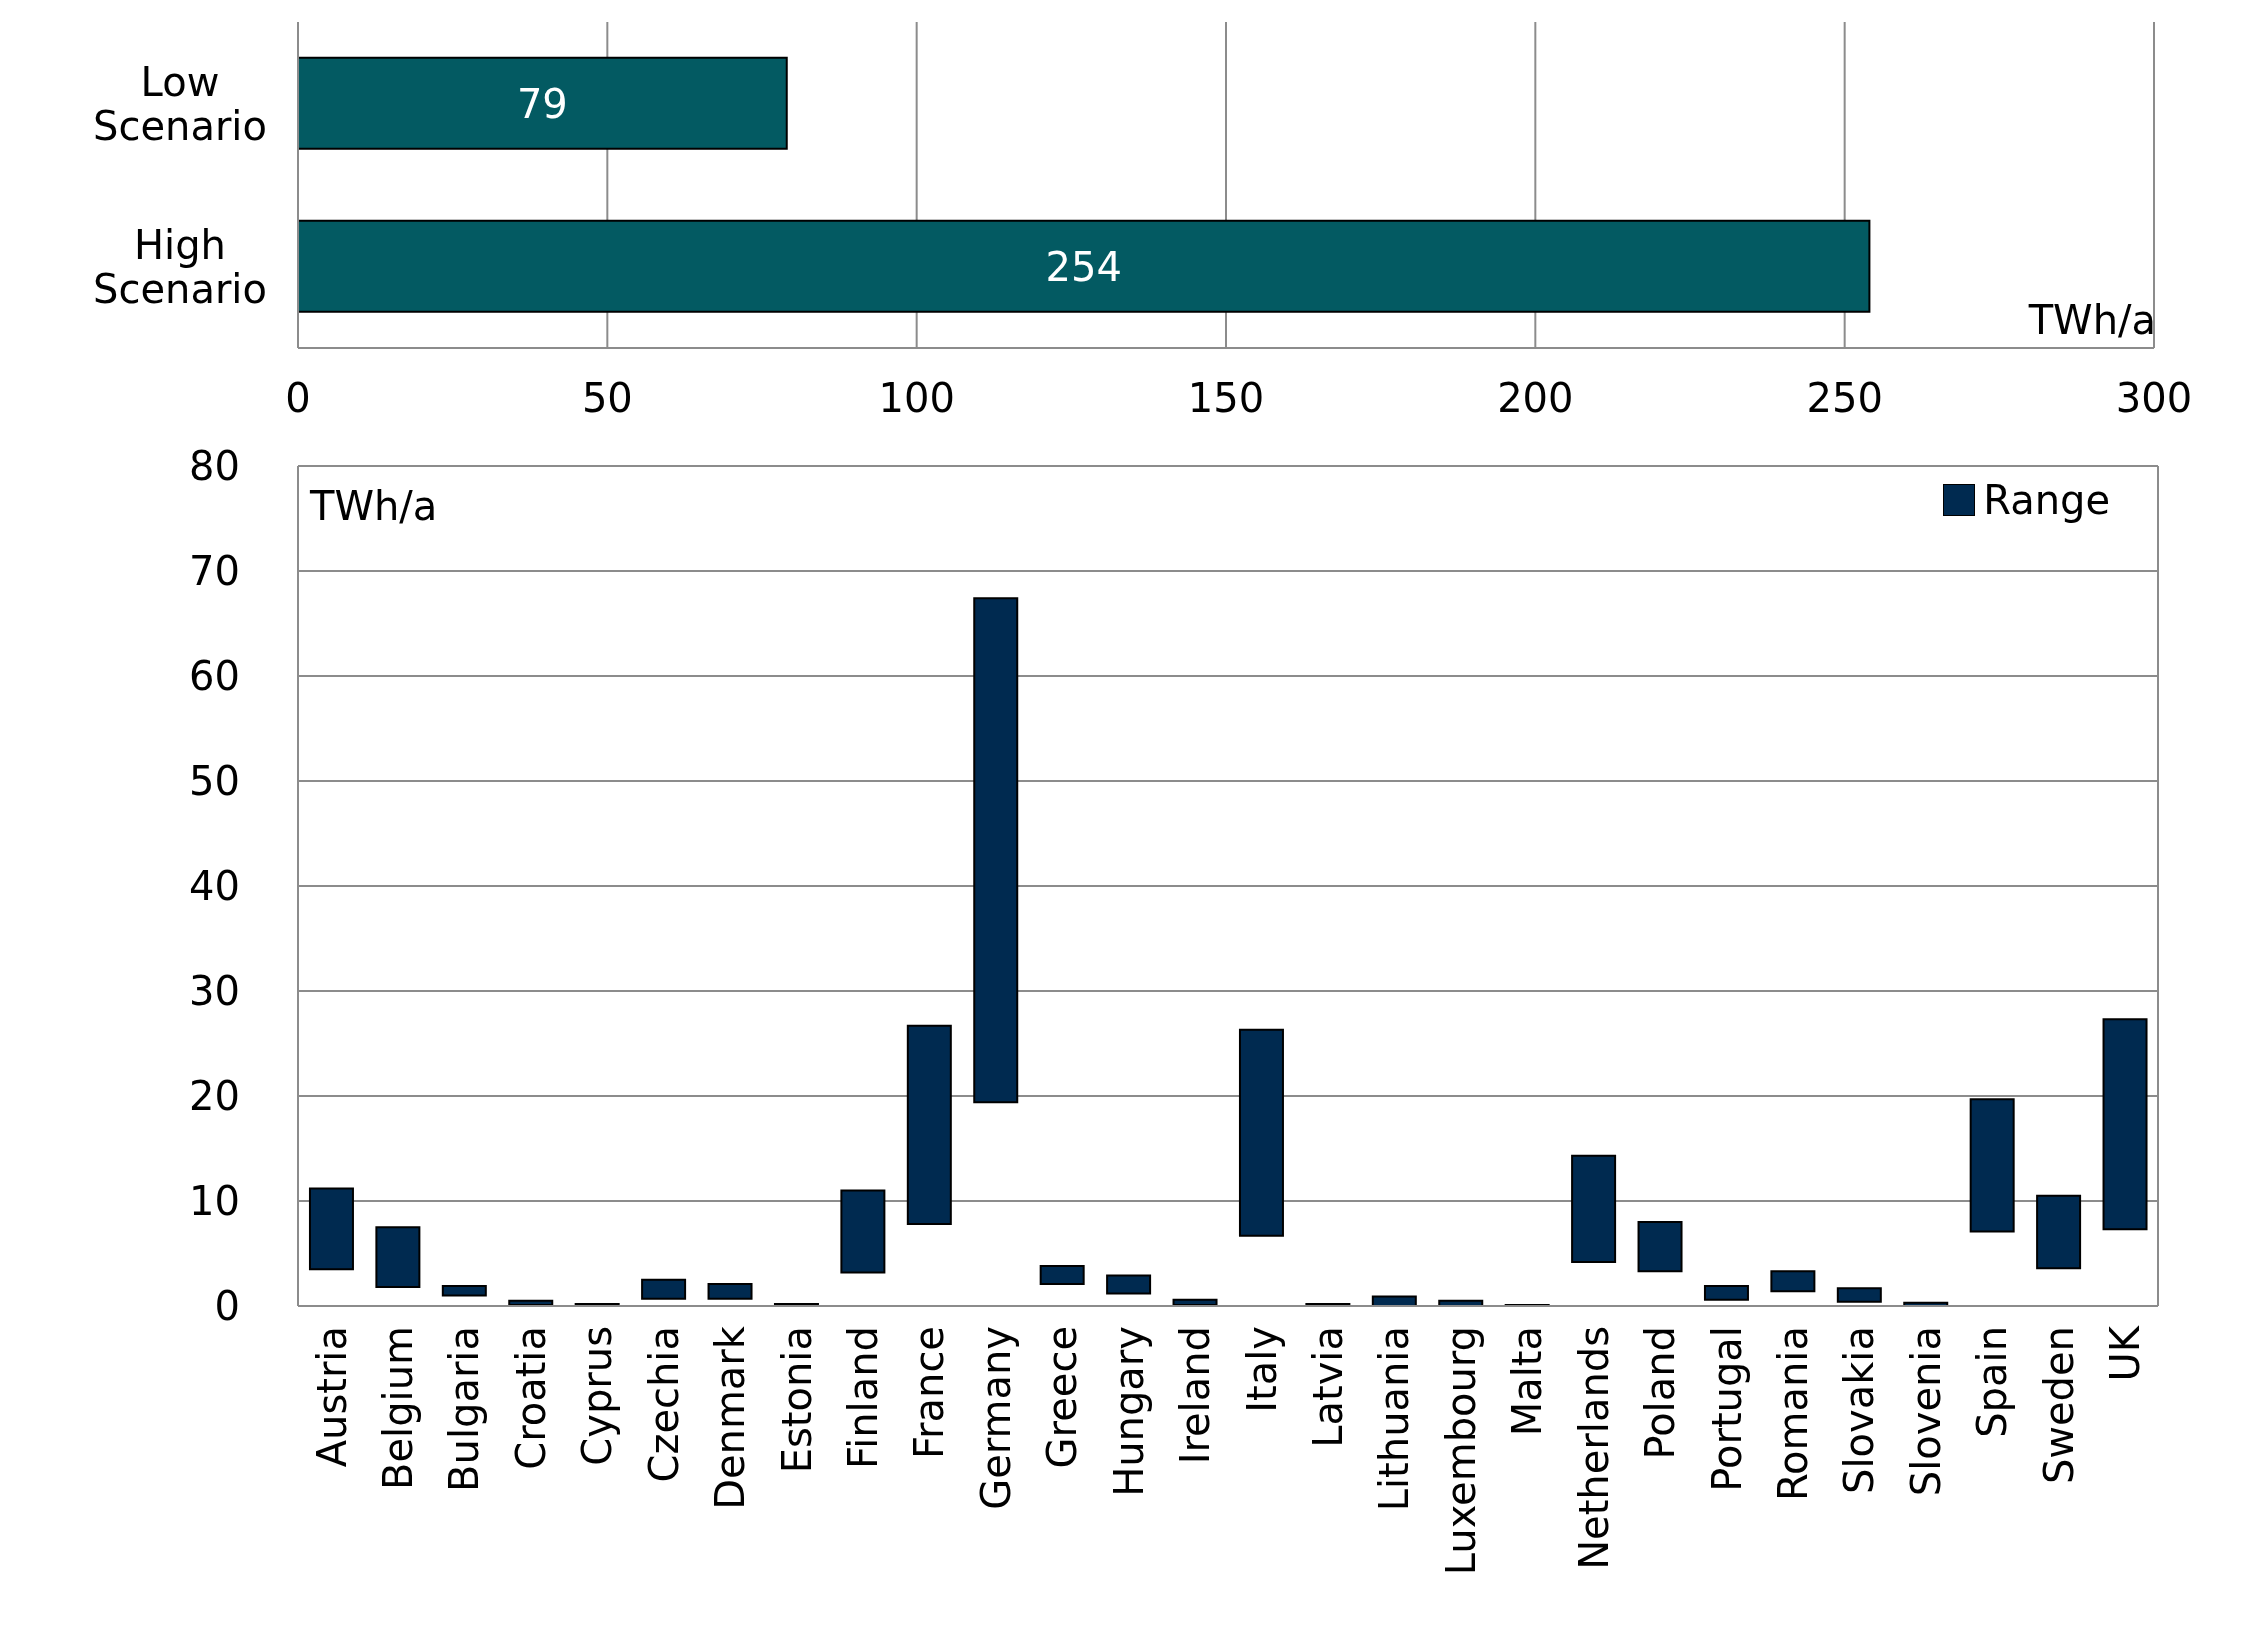 This screenshot has height=1648, width=2243. I want to click on x-tick-label: Ireland, so click(1195, 1395).